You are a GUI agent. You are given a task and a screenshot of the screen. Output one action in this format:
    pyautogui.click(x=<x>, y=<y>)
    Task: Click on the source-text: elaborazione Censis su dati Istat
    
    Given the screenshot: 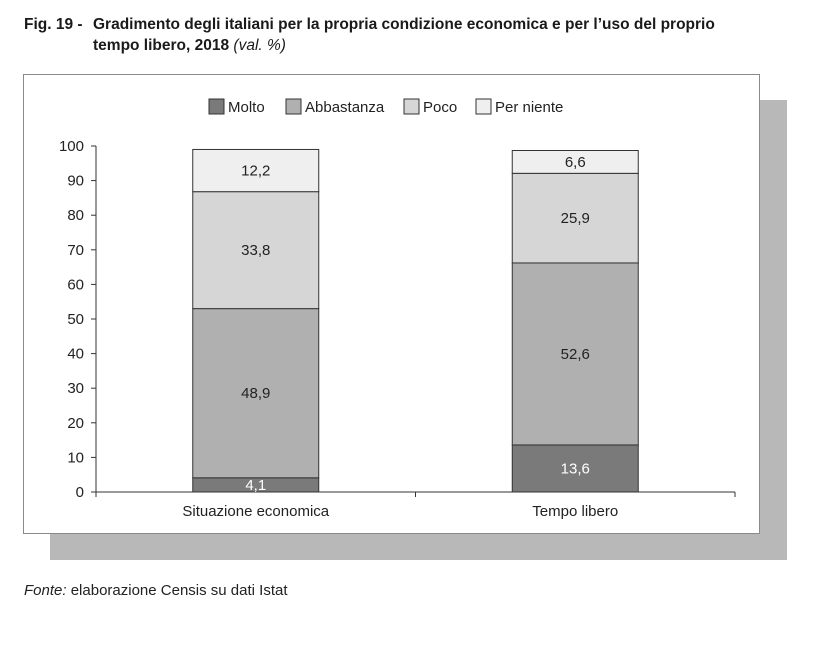 What is the action you would take?
    pyautogui.click(x=179, y=590)
    